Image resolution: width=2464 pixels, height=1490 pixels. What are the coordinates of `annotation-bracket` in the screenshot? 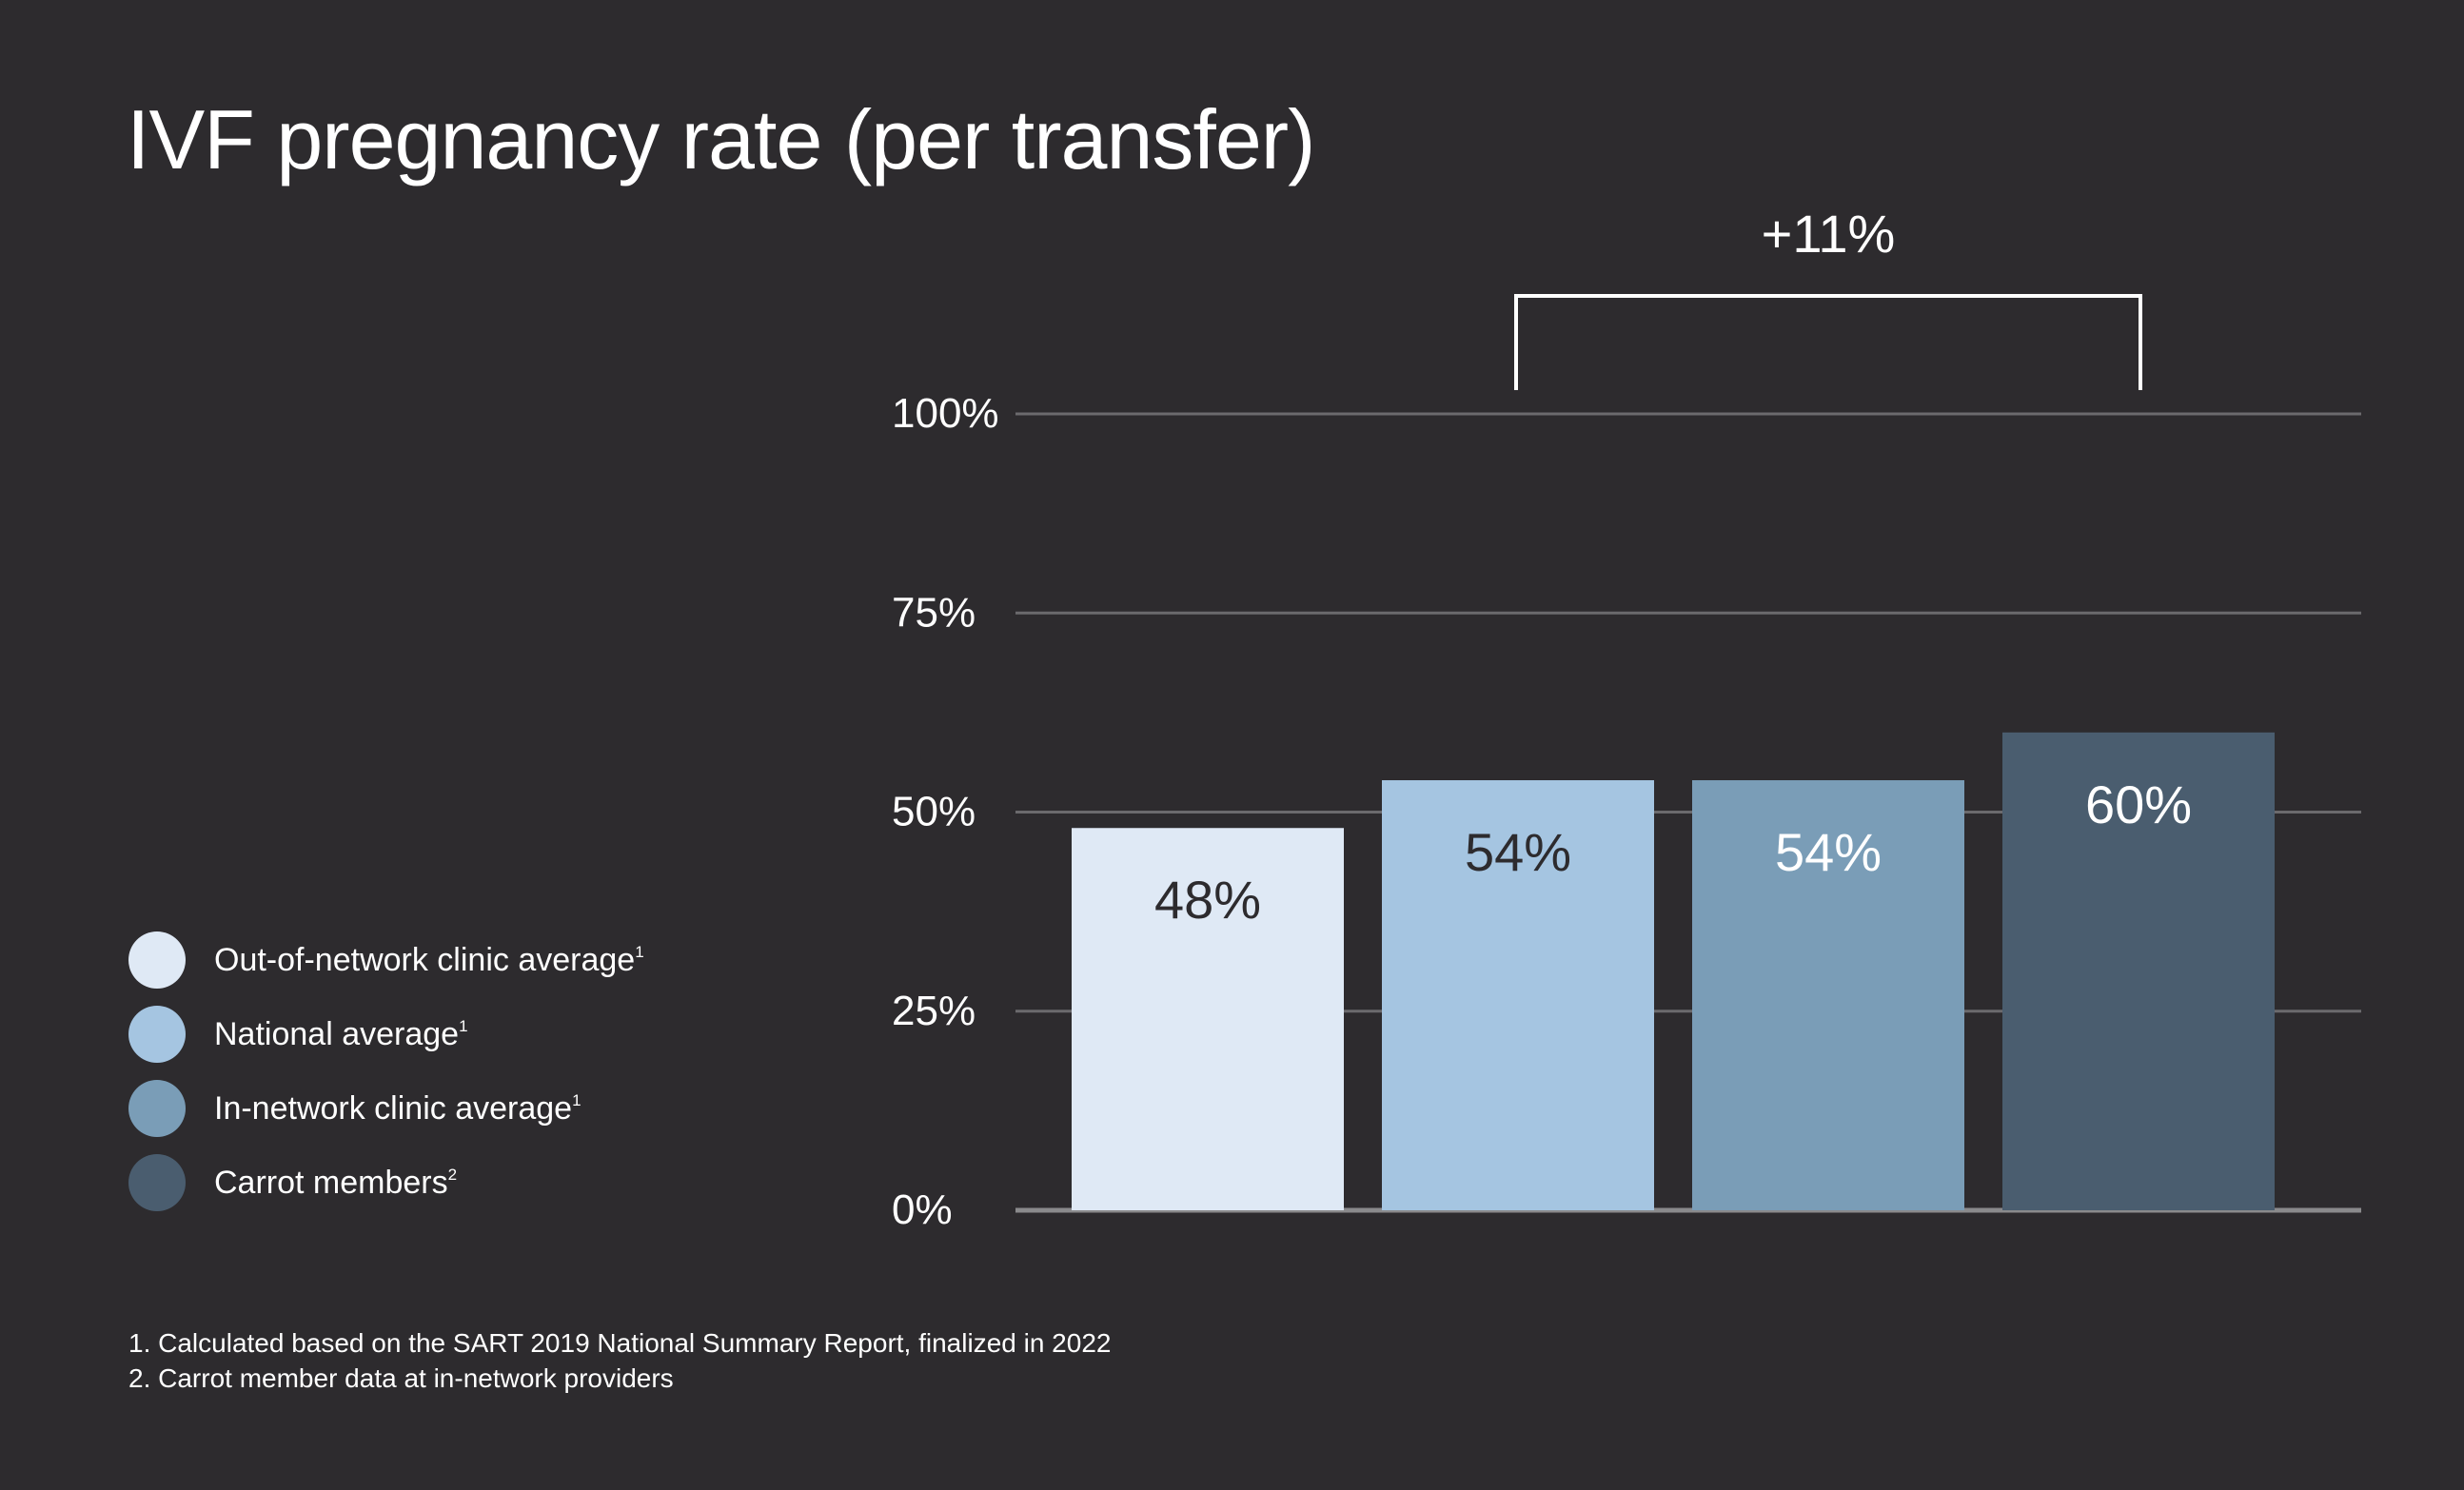 It's located at (1828, 342).